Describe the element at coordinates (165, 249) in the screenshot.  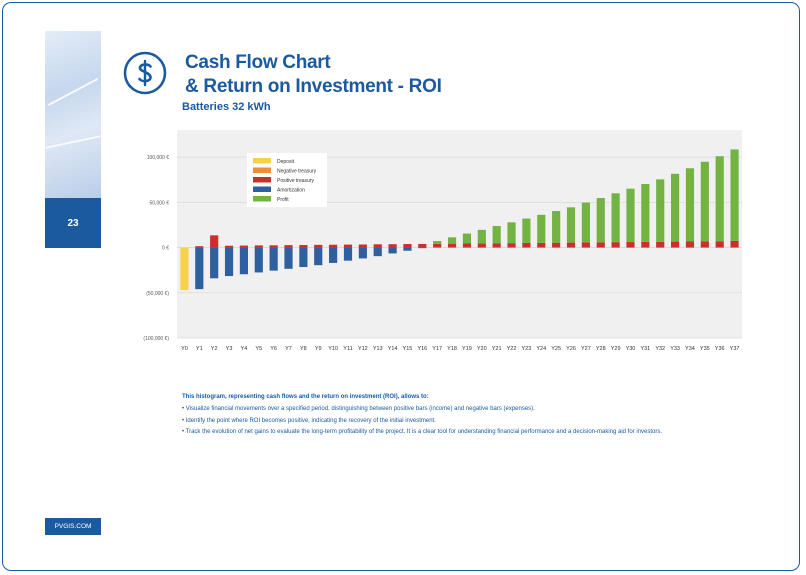
I see `y-tick-label: 0 €` at that location.